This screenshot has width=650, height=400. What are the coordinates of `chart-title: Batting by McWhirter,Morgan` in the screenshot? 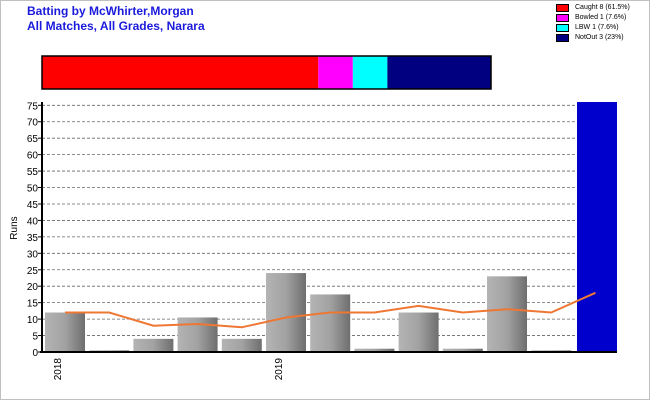 It's located at (110, 11).